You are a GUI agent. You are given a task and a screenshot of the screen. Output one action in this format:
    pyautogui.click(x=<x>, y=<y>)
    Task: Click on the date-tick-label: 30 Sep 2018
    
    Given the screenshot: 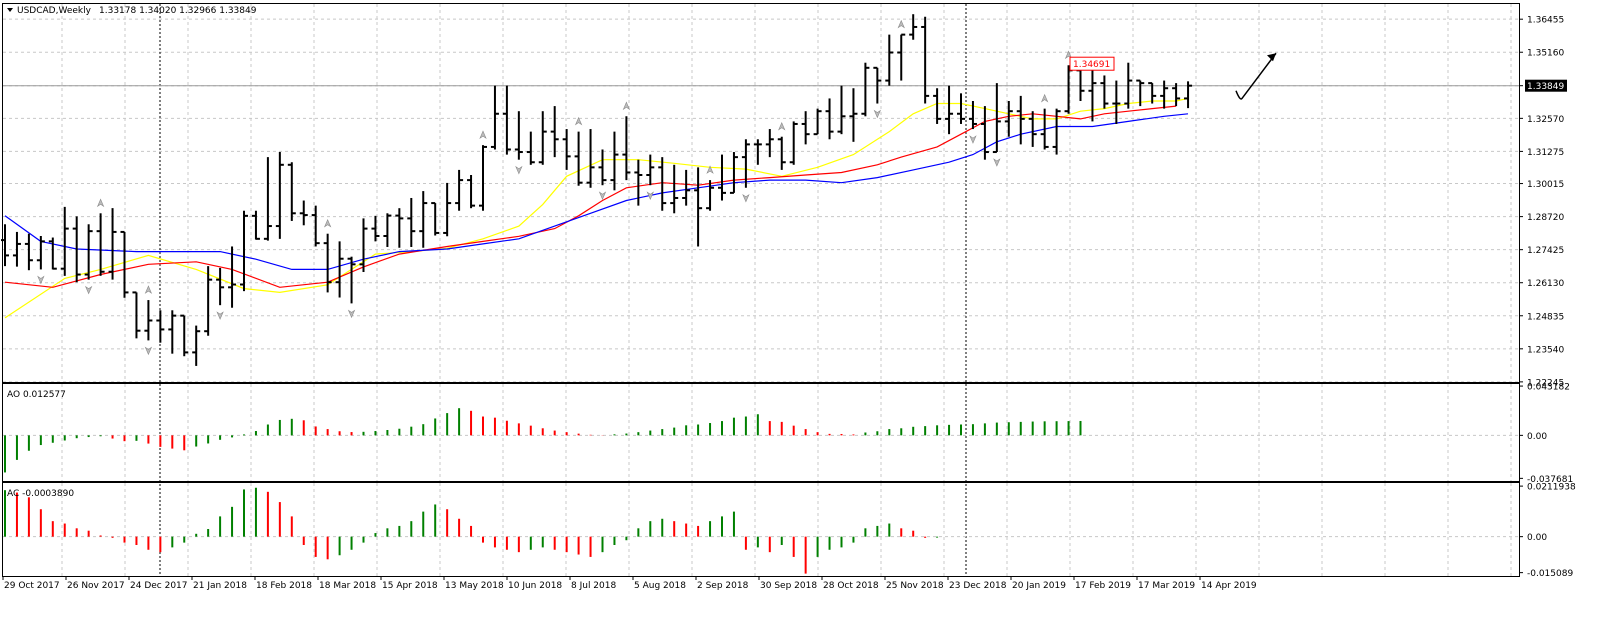 What is the action you would take?
    pyautogui.click(x=788, y=586)
    